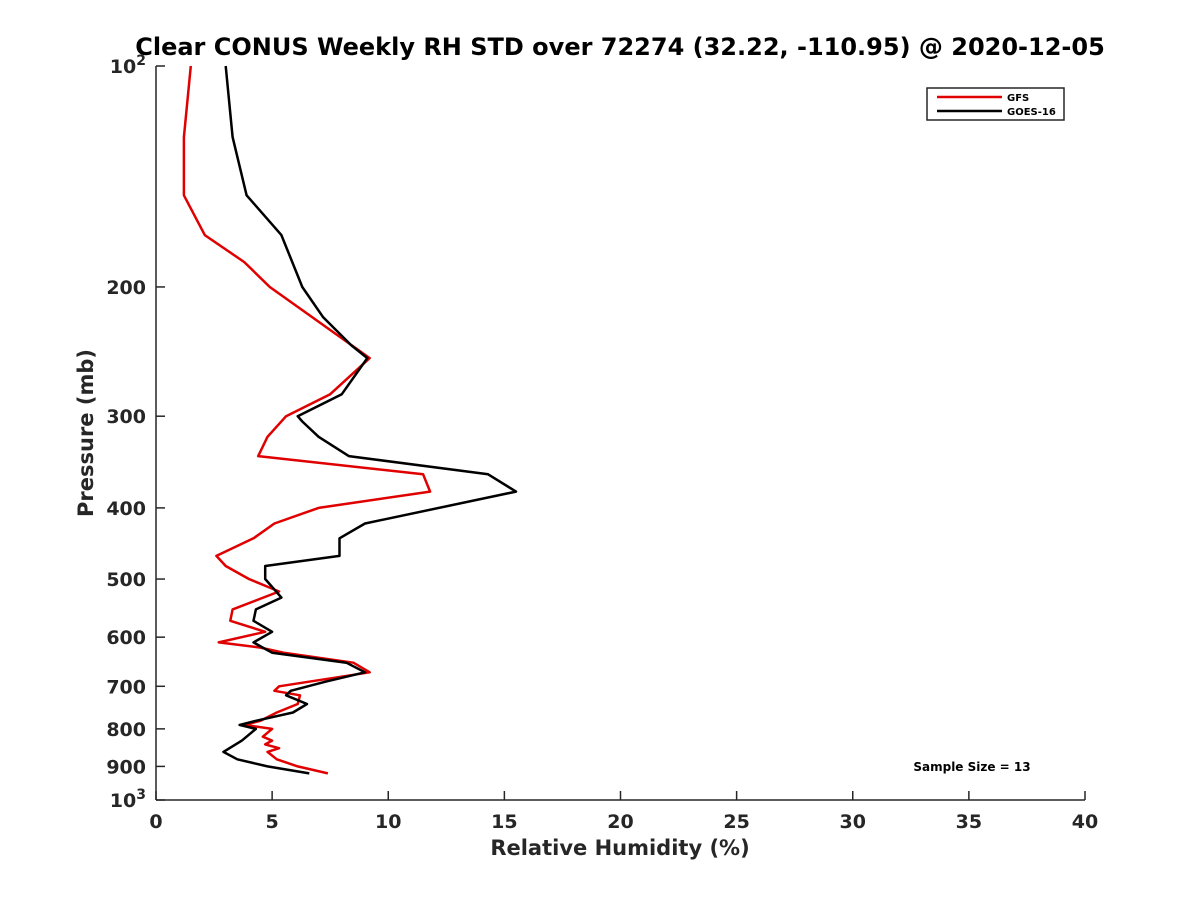  I want to click on x-tick-label: 35, so click(969, 822).